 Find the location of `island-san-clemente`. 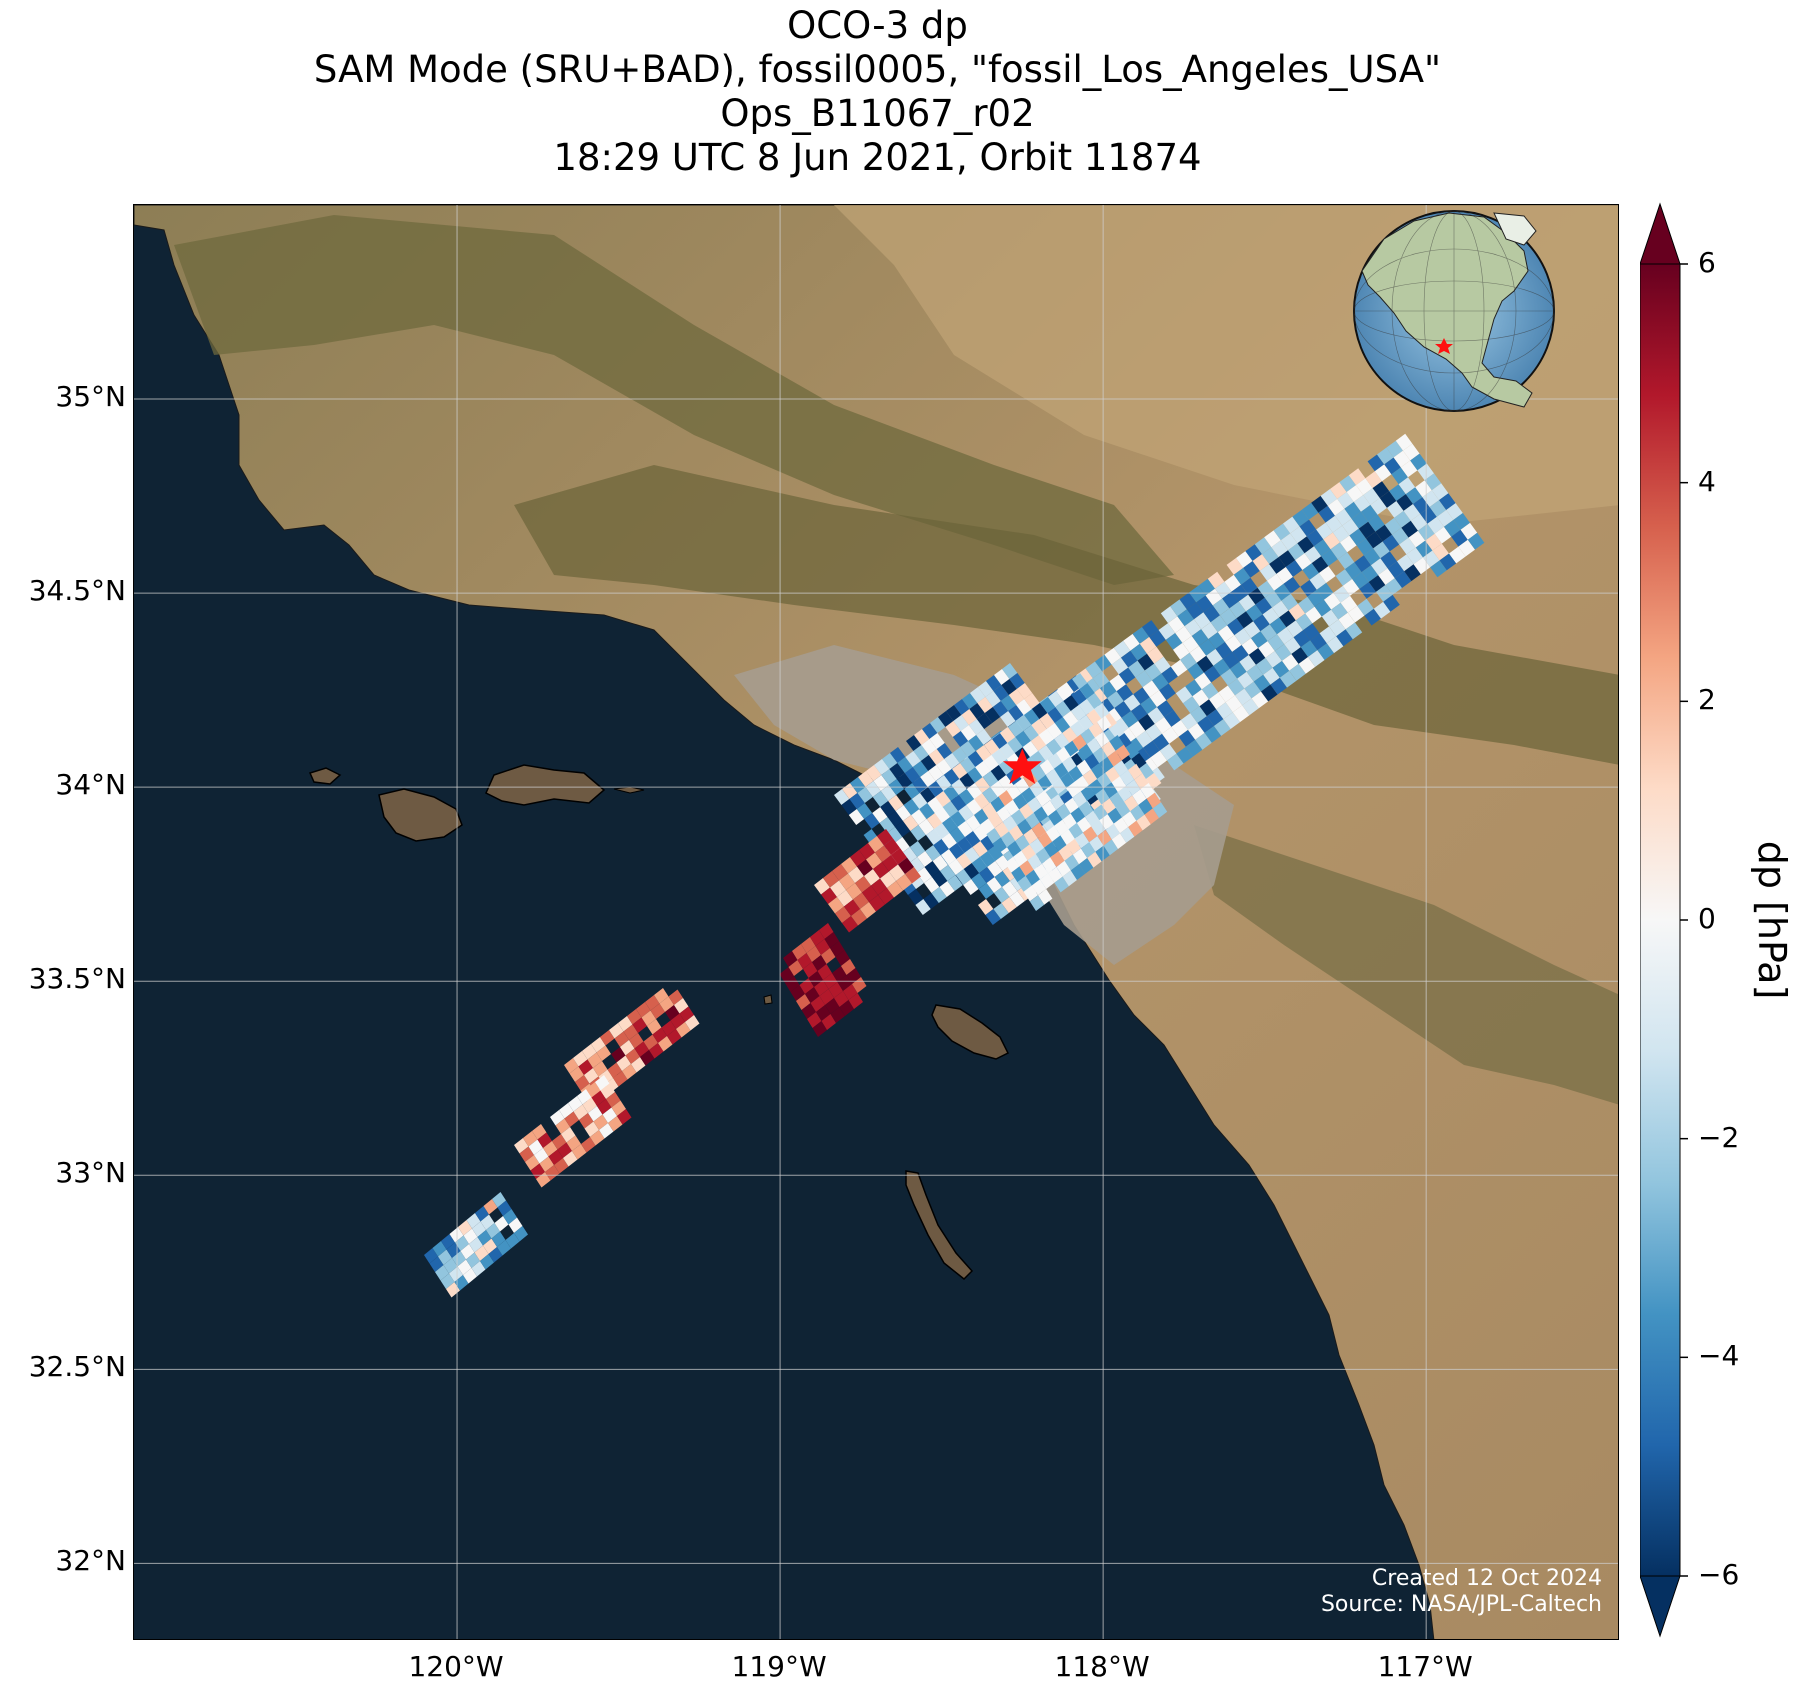

island-san-clemente is located at coordinates (939, 1225).